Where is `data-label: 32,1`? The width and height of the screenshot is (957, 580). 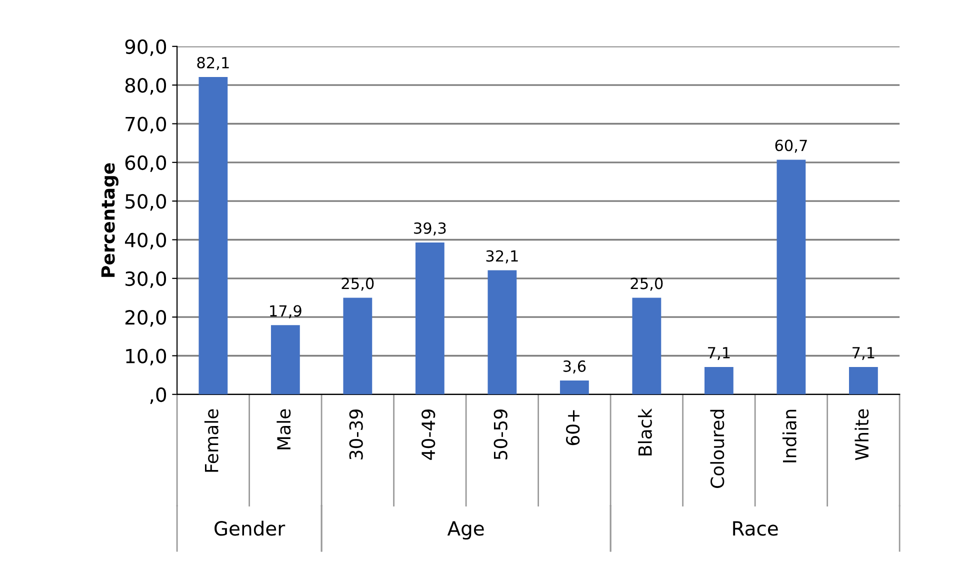
data-label: 32,1 is located at coordinates (502, 257).